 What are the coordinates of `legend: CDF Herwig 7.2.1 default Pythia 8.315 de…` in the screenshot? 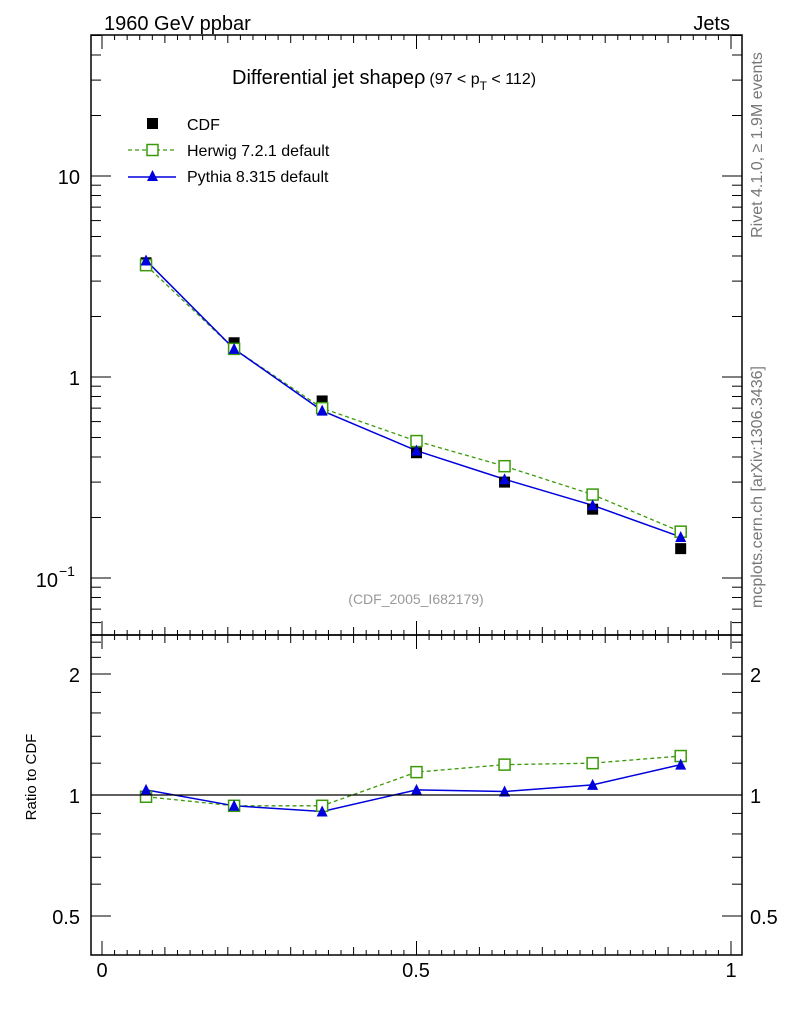 It's located at (229, 151).